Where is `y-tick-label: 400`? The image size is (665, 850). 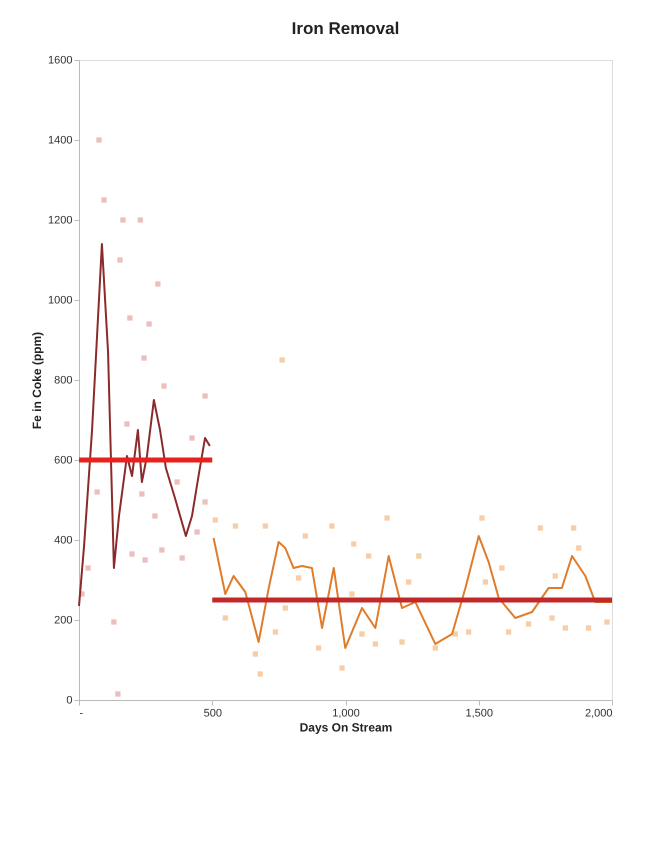 y-tick-label: 400 is located at coordinates (63, 540).